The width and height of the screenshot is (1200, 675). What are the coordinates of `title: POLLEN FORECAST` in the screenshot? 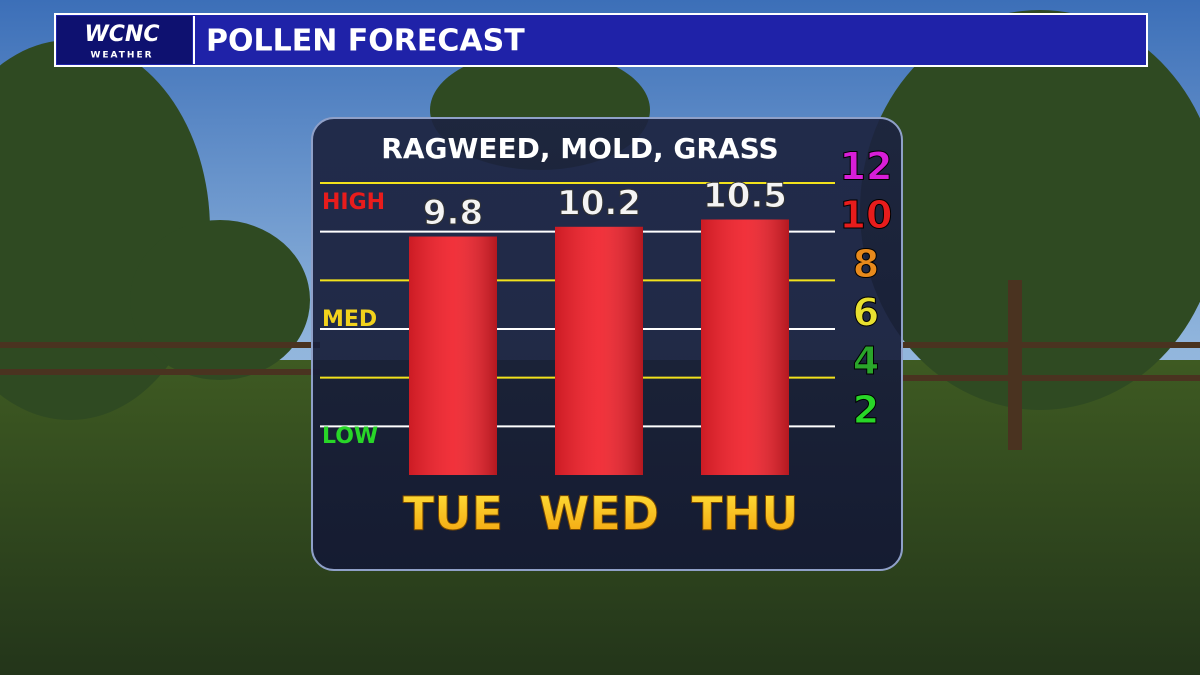 It's located at (365, 41).